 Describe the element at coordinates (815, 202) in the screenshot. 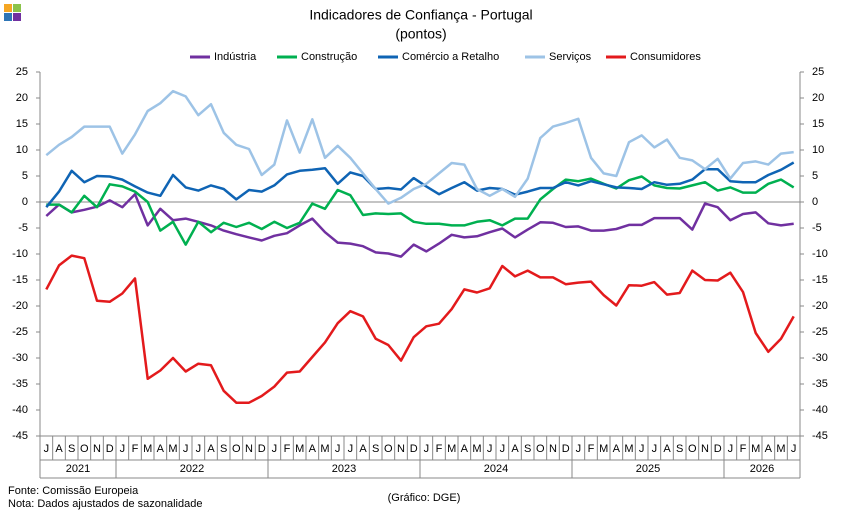

I see `y2-tick-label: 0` at that location.